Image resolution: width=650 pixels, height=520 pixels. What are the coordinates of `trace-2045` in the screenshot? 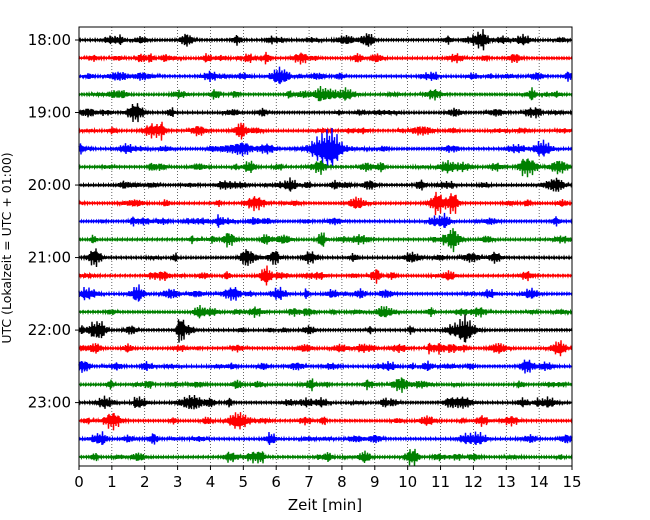 It's located at (325, 240).